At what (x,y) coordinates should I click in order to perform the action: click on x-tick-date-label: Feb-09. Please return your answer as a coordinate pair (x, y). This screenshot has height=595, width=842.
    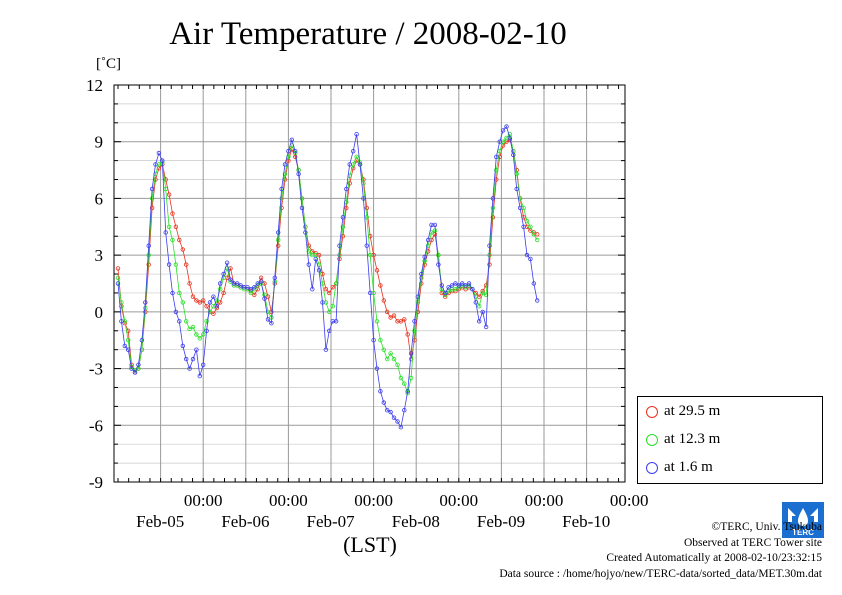
    Looking at the image, I should click on (501, 521).